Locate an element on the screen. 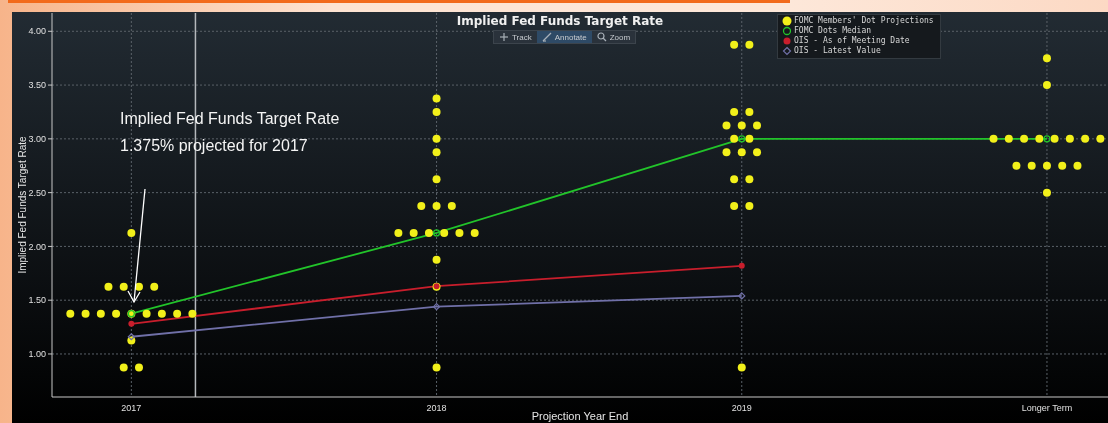  x-axis-title: Projection Year End is located at coordinates (580, 416).